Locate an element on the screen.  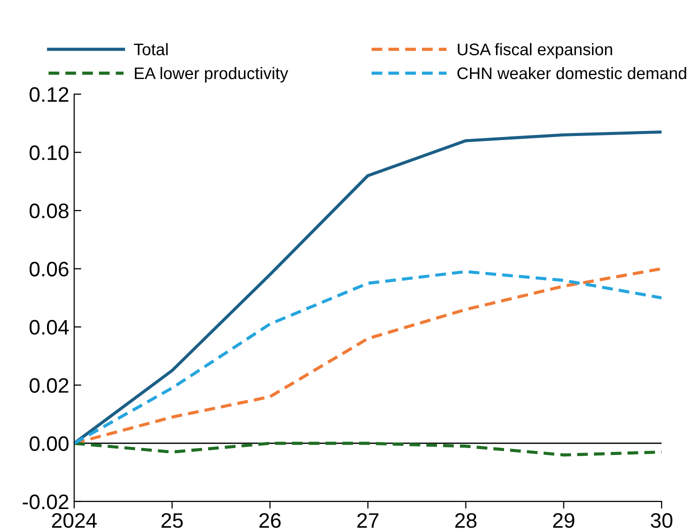
y-tick-label: -0.02 is located at coordinates (45, 502).